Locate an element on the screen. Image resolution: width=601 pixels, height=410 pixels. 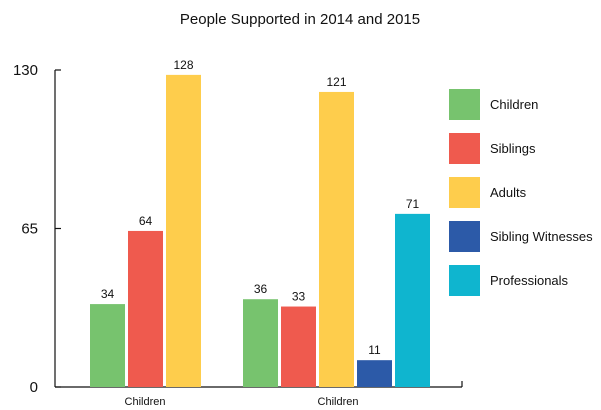
data-label: 71 is located at coordinates (413, 204).